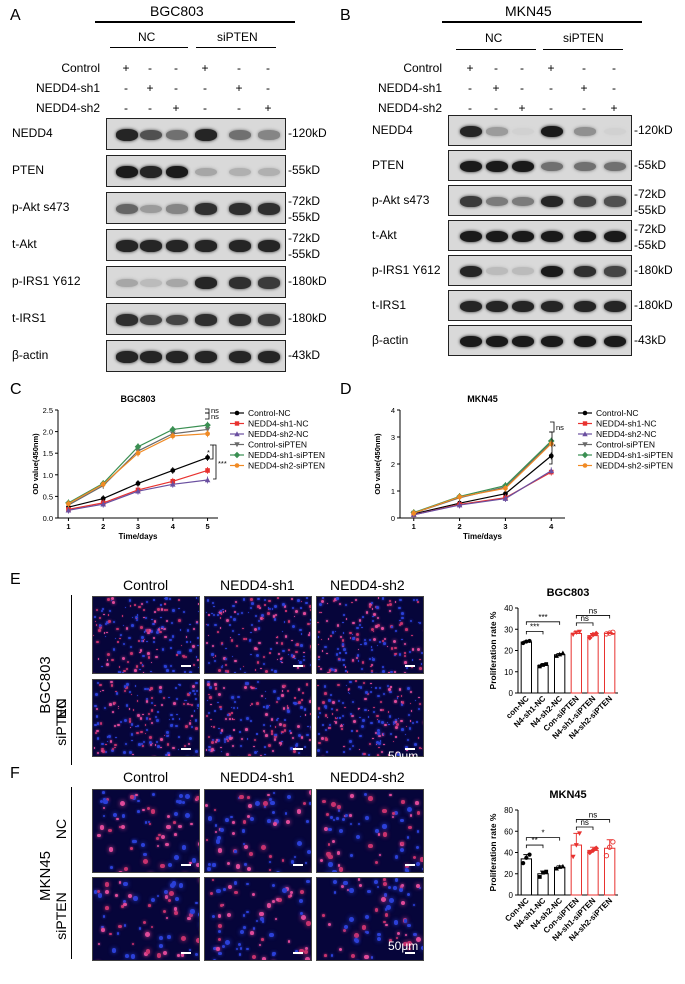 The height and width of the screenshot is (984, 685). What do you see at coordinates (567, 795) in the screenshot?
I see `chart-title: MKN45` at bounding box center [567, 795].